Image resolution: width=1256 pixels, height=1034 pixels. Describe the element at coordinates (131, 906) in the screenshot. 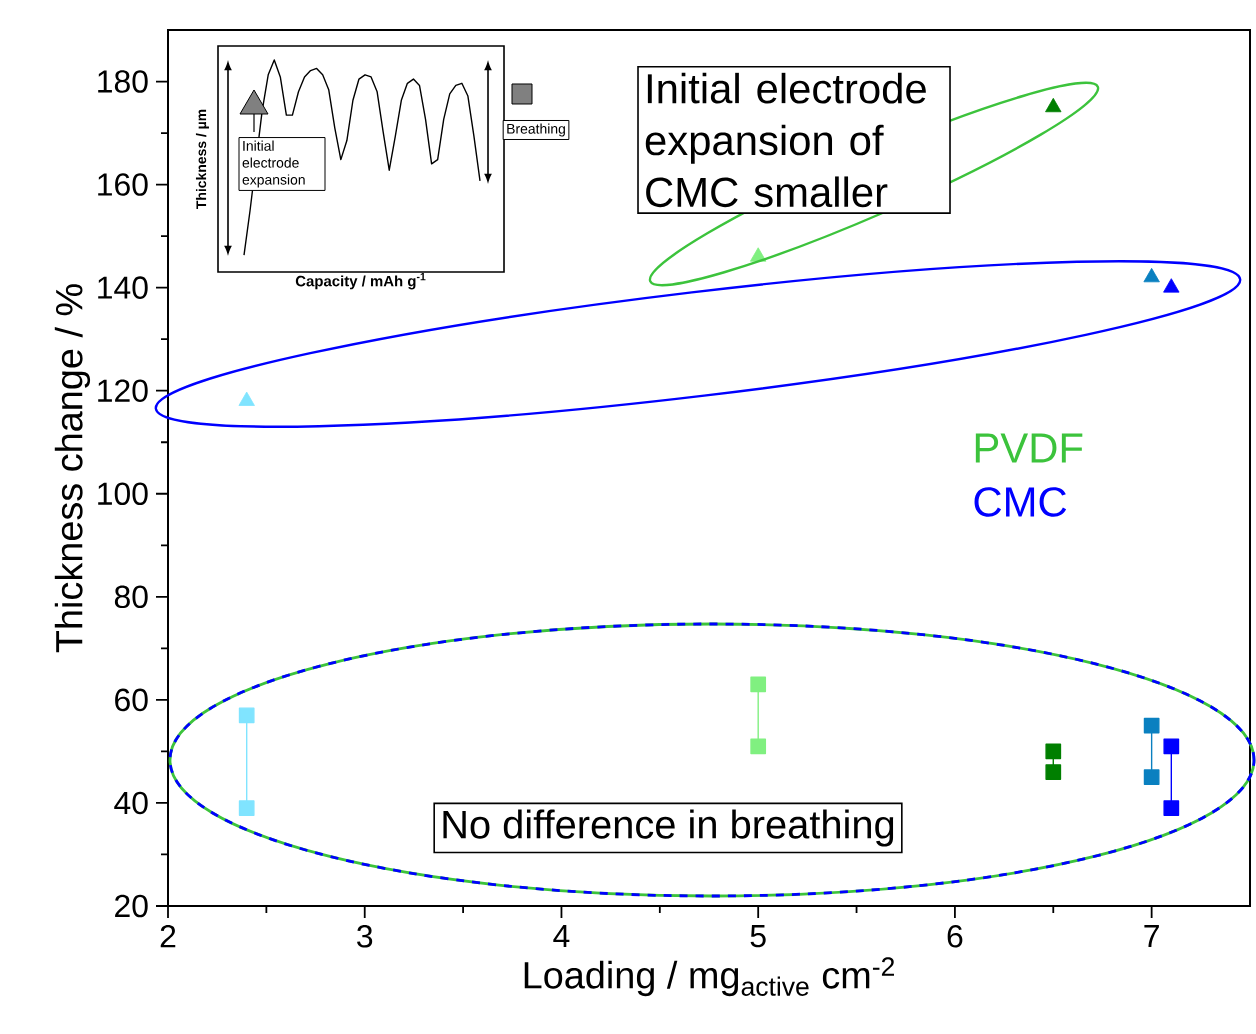

I see `y-tick-label: 20` at that location.